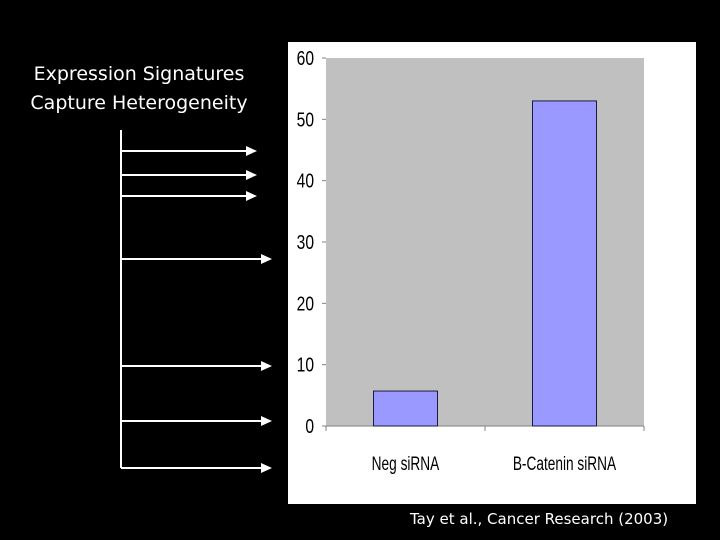 Image resolution: width=720 pixels, height=540 pixels. I want to click on x-category-label: Neg siRNA, so click(406, 464).